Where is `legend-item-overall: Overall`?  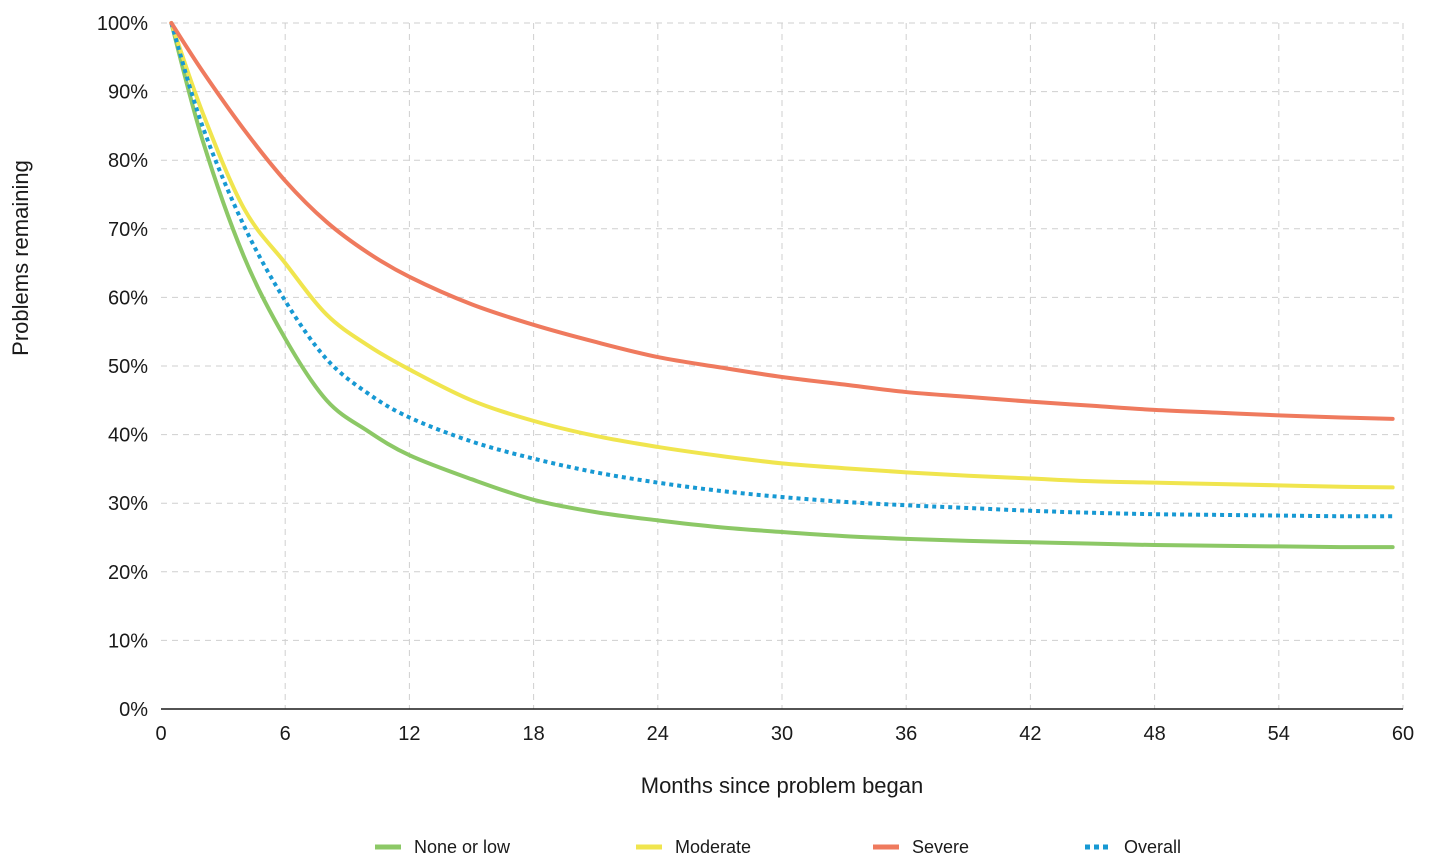
legend-item-overall: Overall is located at coordinates (1133, 847).